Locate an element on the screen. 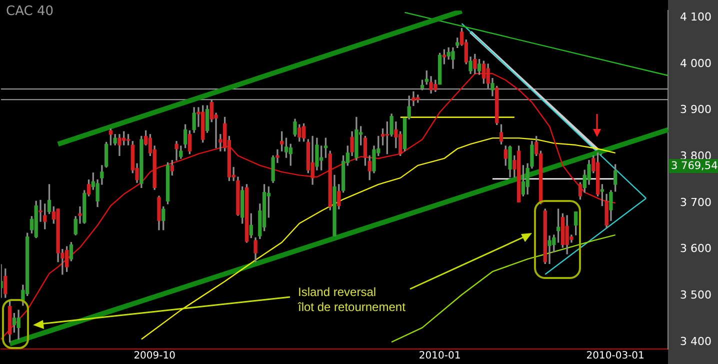  y-tick-label: 3 700 is located at coordinates (696, 202).